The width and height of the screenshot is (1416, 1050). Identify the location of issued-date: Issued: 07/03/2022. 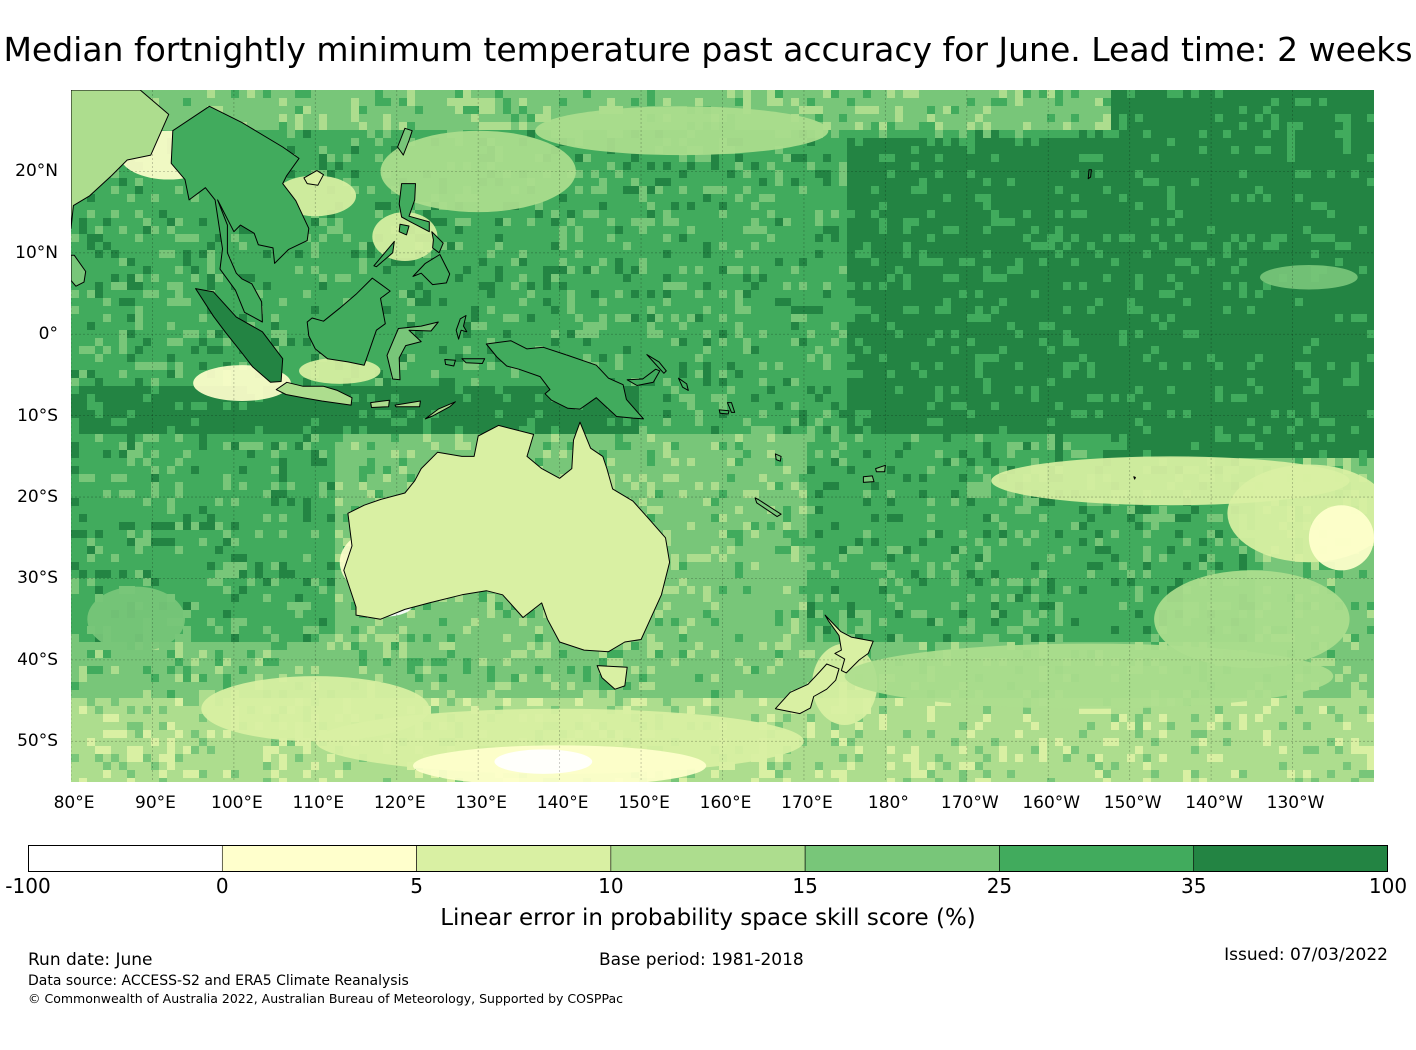
(1306, 955).